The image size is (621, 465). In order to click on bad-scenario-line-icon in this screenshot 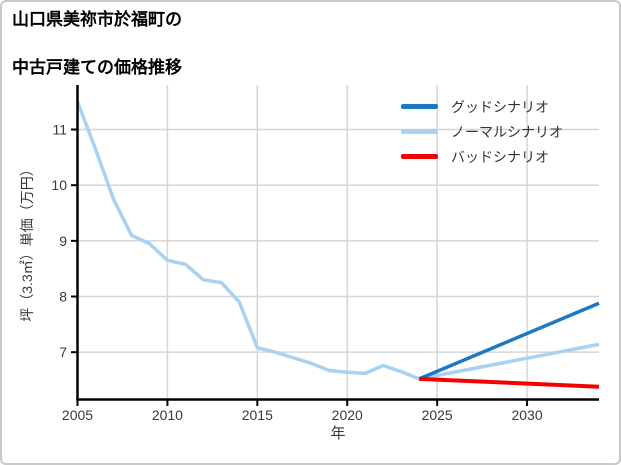, I will do `click(419, 156)`.